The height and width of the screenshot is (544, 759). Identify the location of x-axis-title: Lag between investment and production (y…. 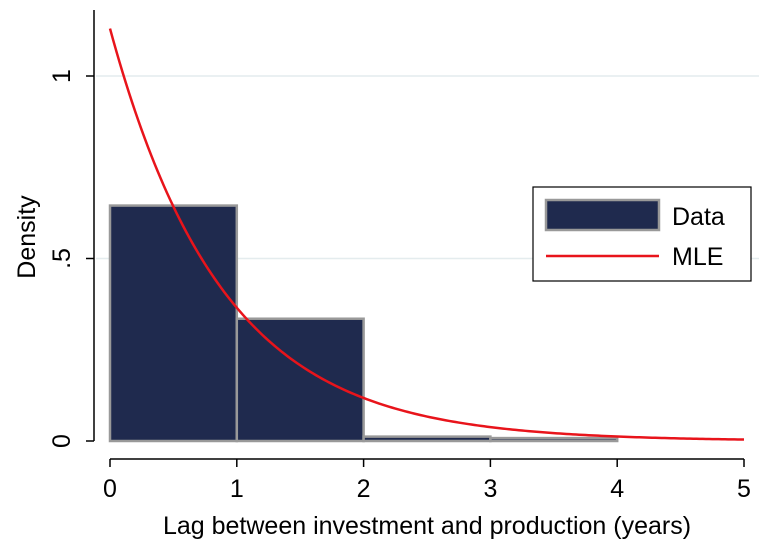
(427, 526).